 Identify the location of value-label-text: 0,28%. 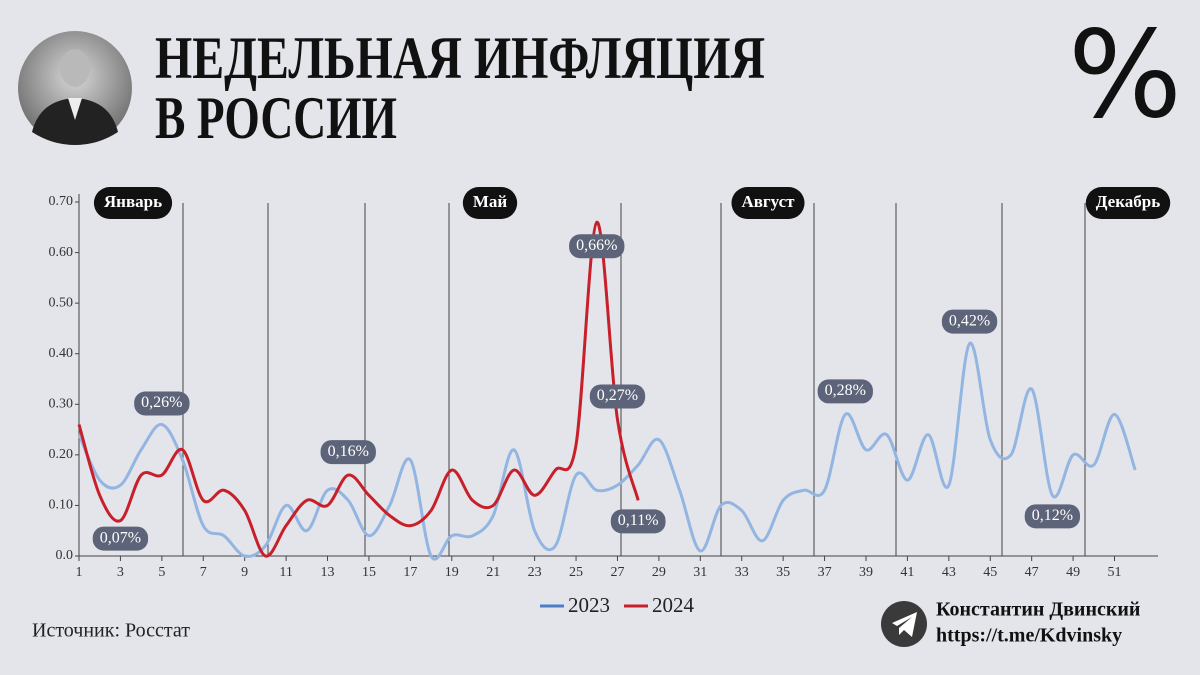
(845, 390).